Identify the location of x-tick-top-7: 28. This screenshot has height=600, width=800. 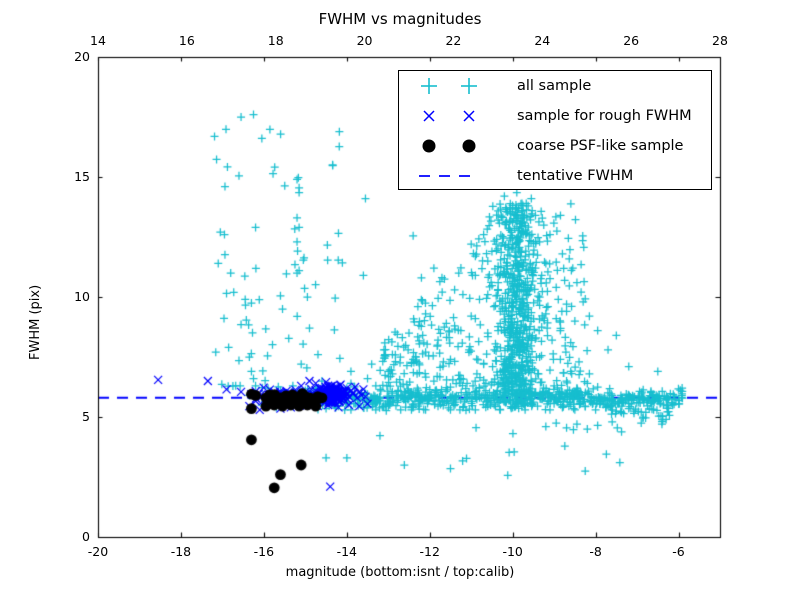
(720, 40).